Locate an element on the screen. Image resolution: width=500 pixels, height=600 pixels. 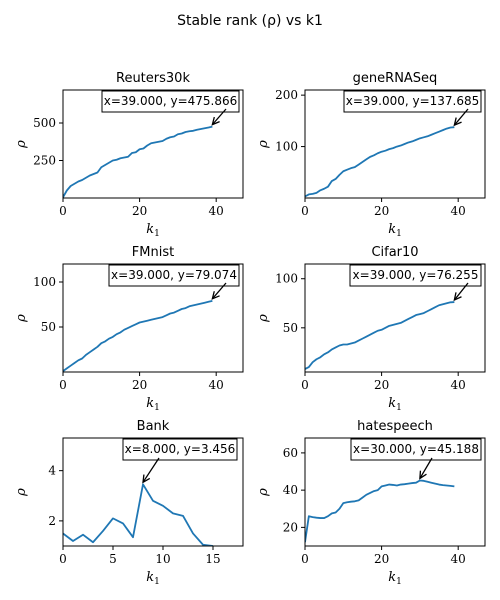
y-tick-label: 4 is located at coordinates (52, 471).